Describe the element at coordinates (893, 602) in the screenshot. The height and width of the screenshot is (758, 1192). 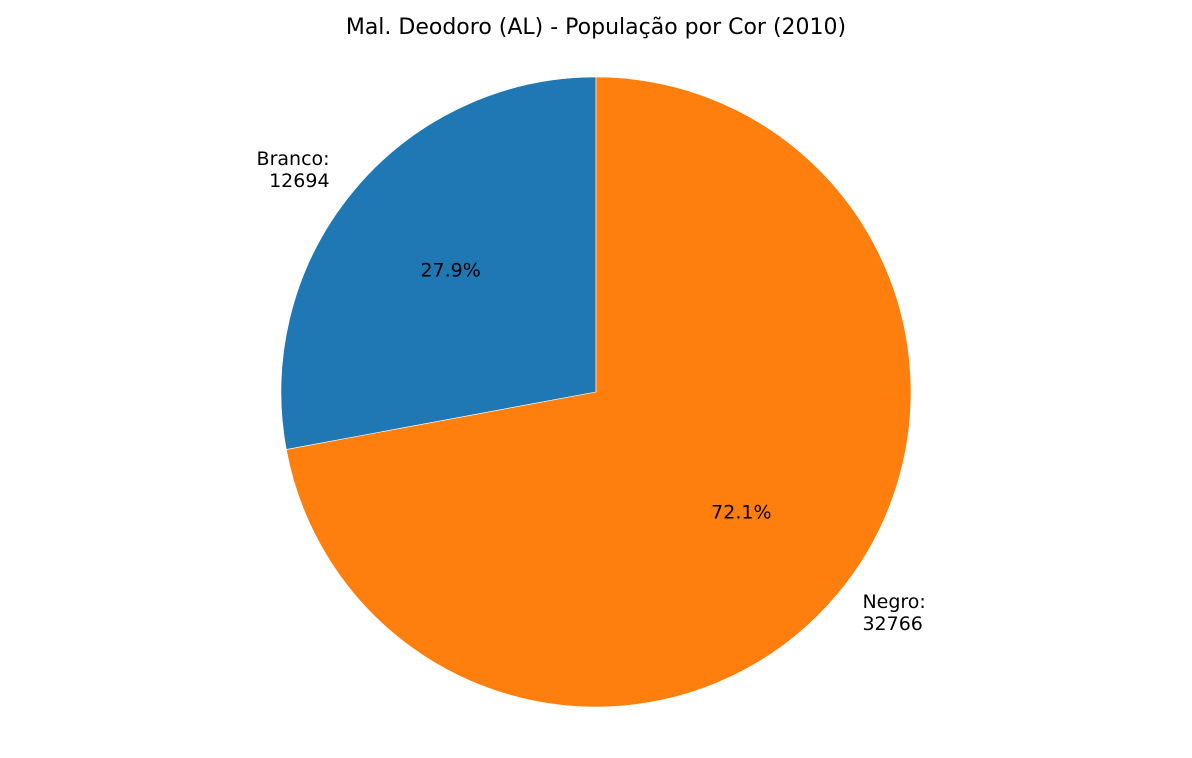
I see `pie-category-label-negro: Negro:` at that location.